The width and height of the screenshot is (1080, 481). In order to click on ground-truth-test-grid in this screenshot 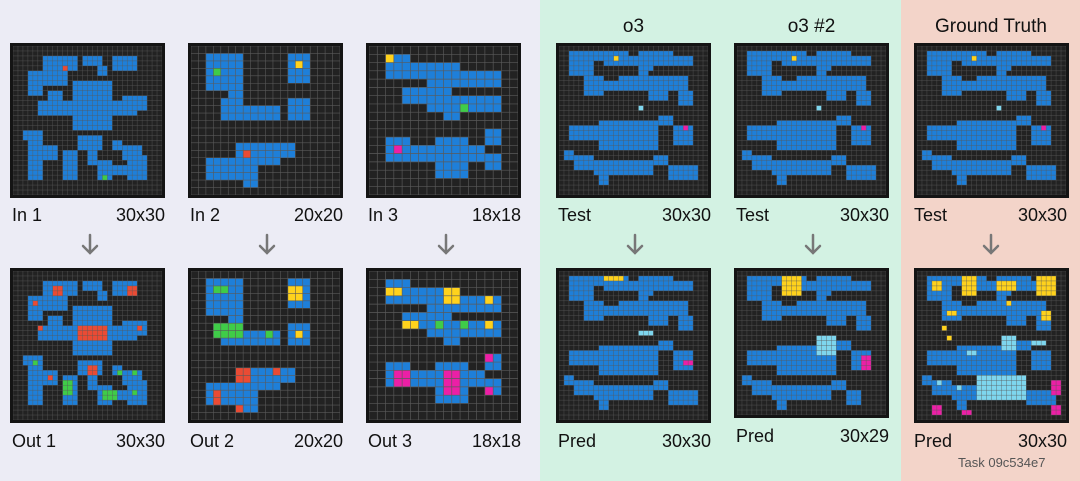, I will do `click(991, 120)`.